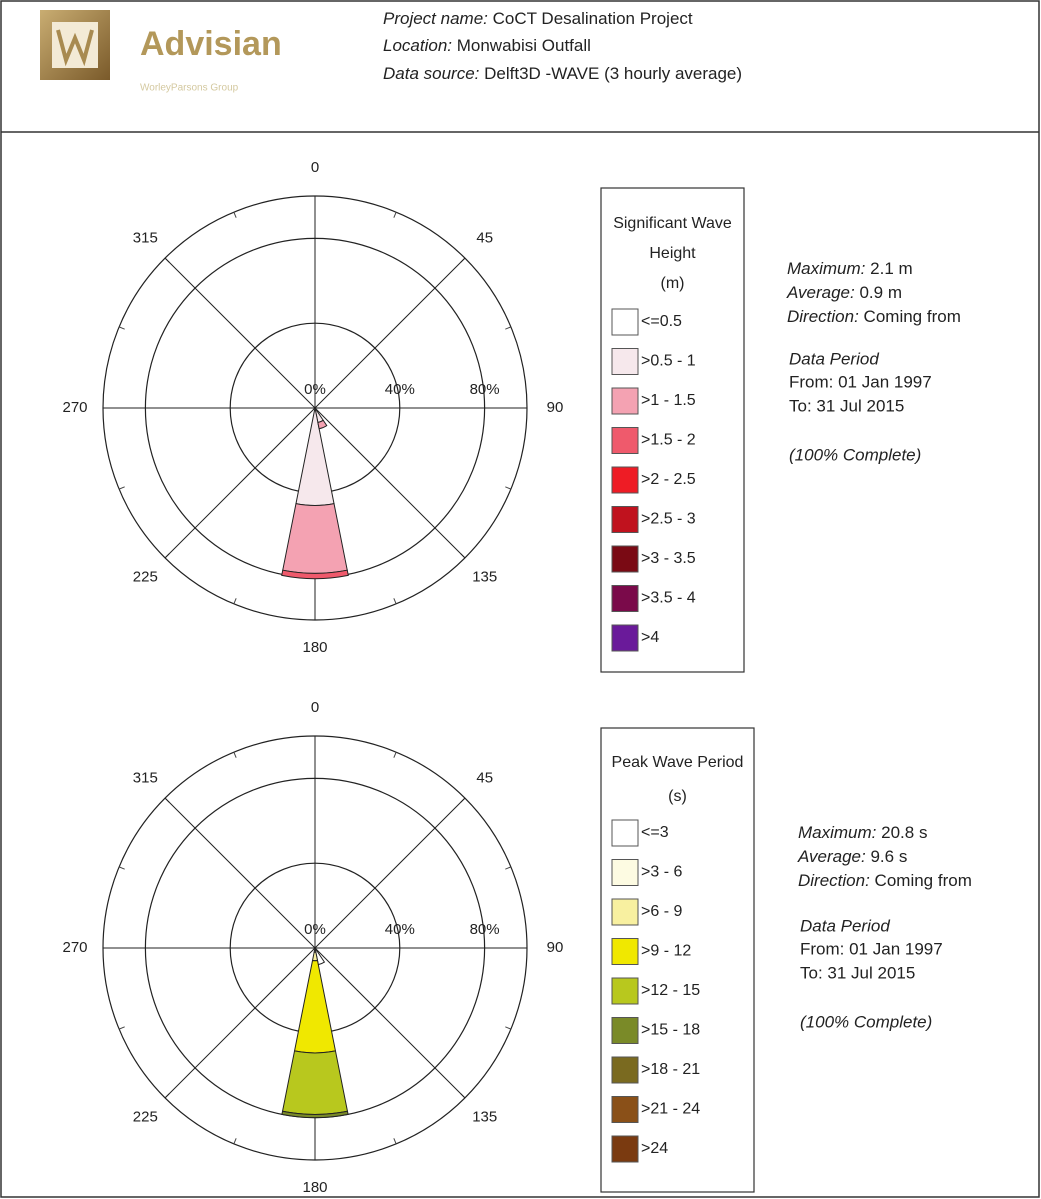 This screenshot has height=1199, width=1041. I want to click on period-line: To: 31 Jul 2015, so click(857, 972).